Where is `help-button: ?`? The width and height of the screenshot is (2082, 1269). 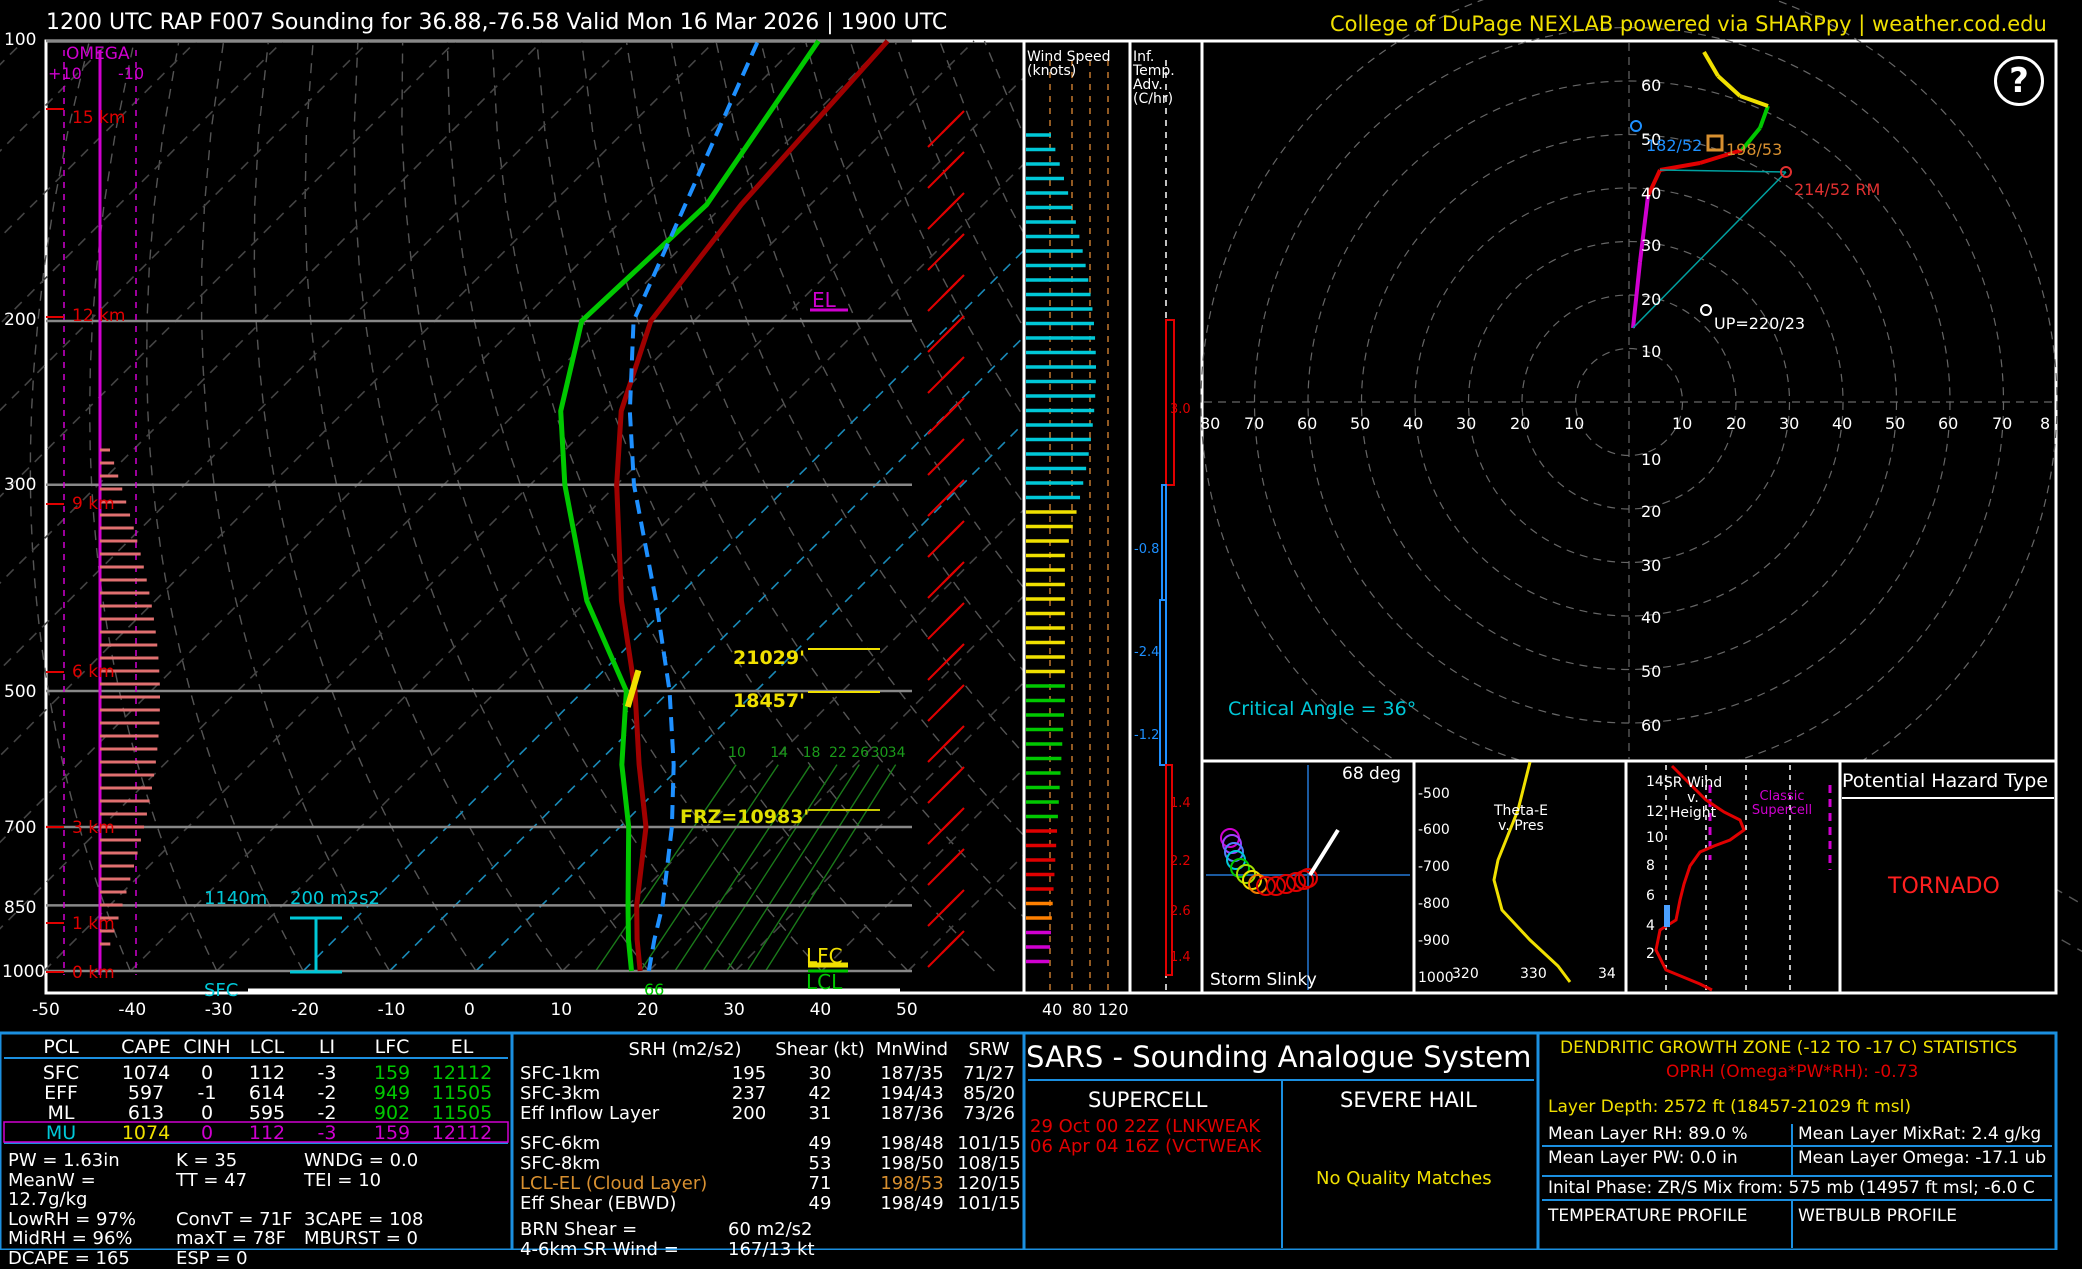
help-button: ? is located at coordinates (2019, 81).